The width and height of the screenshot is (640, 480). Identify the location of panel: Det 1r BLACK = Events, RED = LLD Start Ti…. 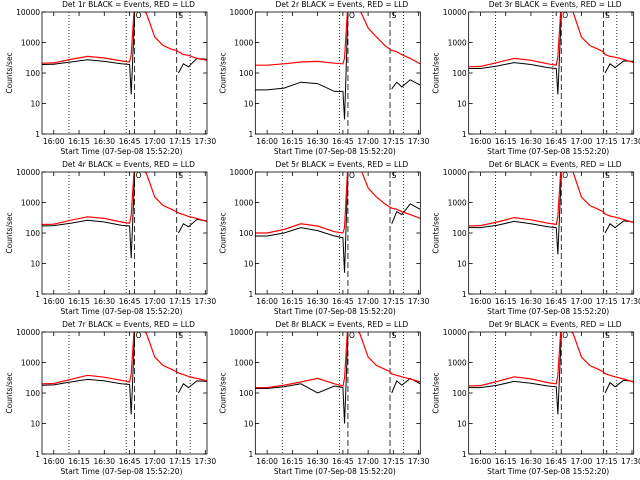
(110, 78).